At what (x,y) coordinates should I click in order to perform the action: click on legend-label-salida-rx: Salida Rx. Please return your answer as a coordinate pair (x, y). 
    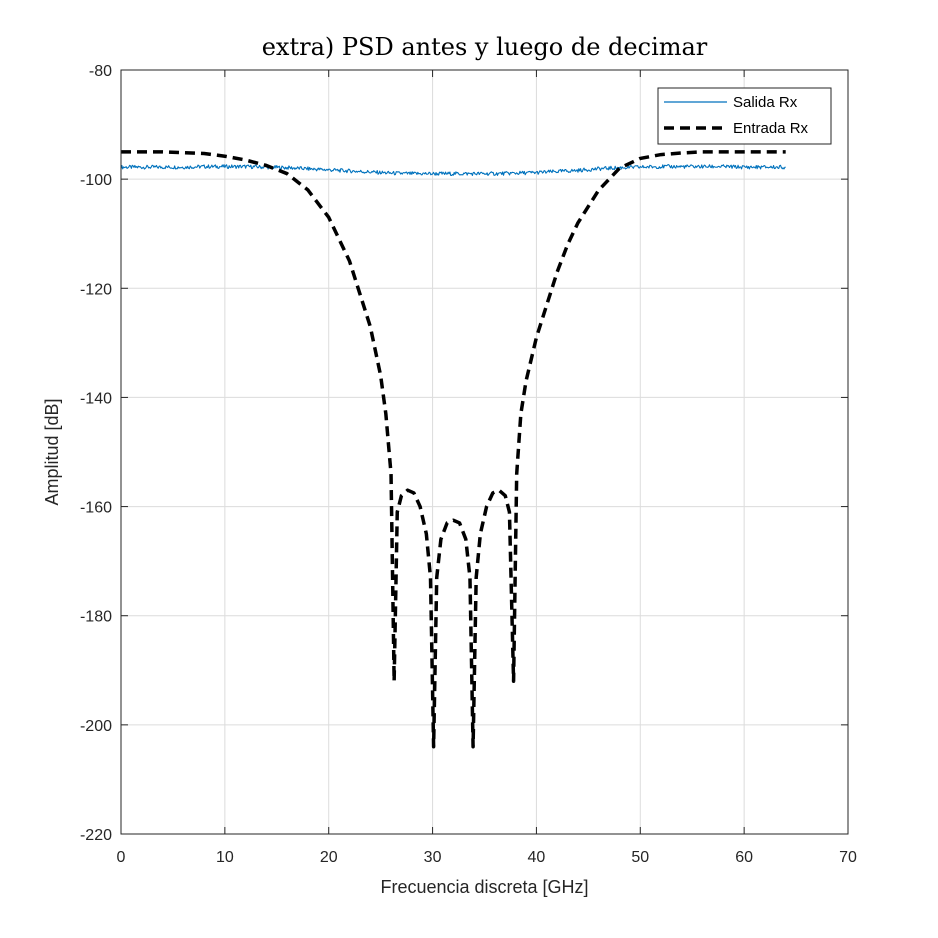
    Looking at the image, I should click on (765, 102).